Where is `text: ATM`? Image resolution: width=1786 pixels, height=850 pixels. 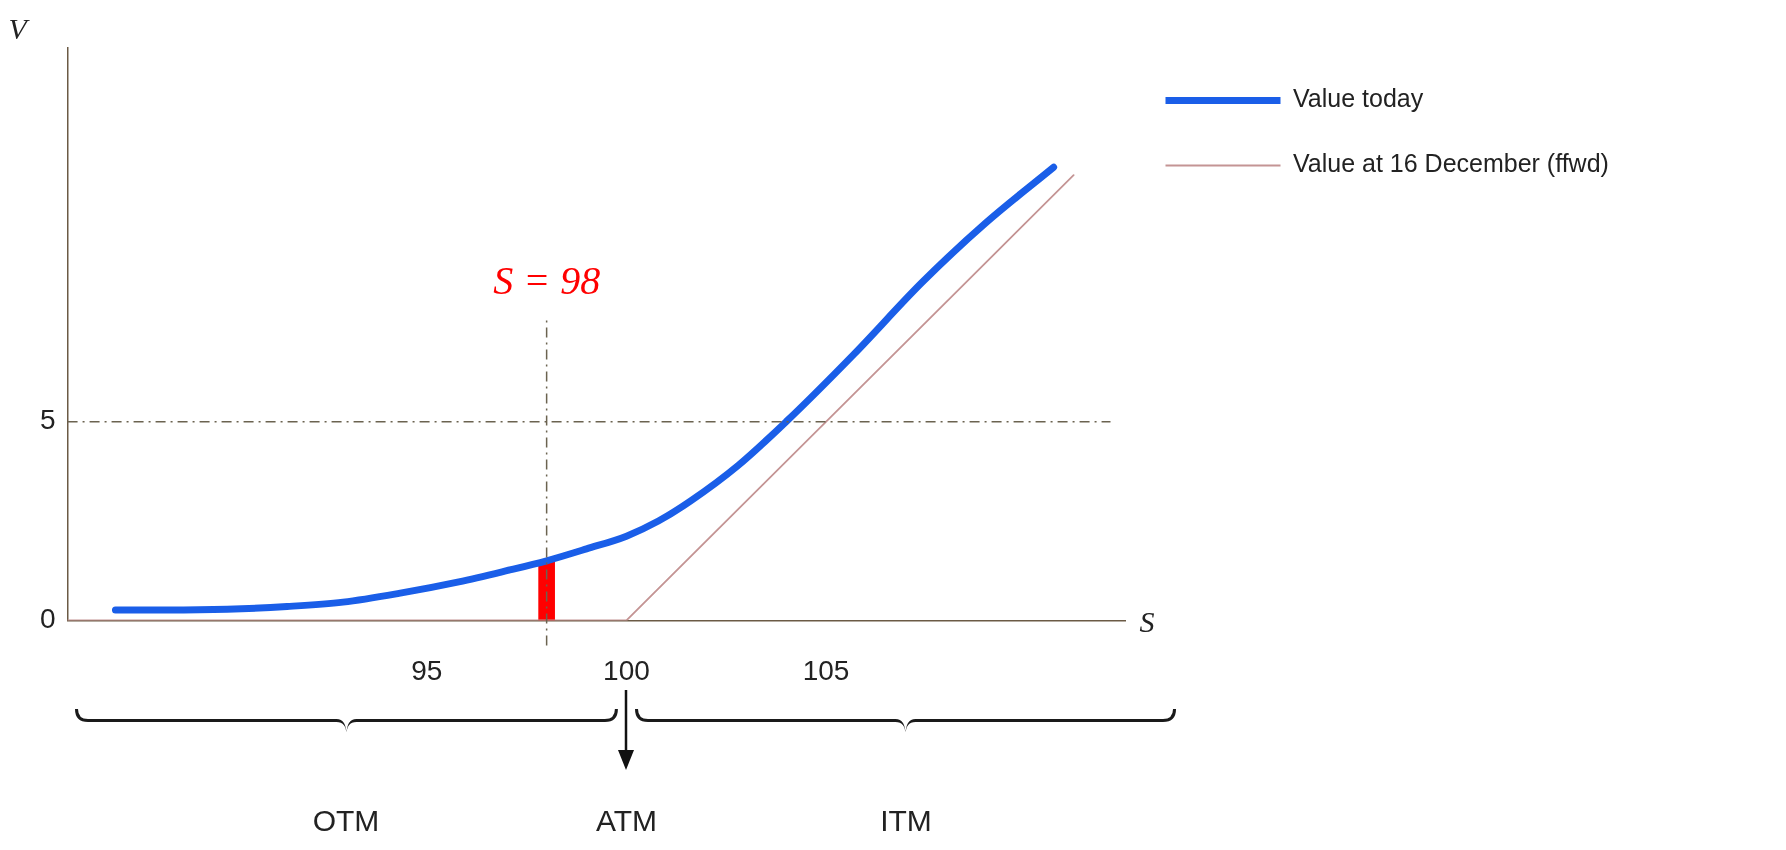 text: ATM is located at coordinates (626, 821).